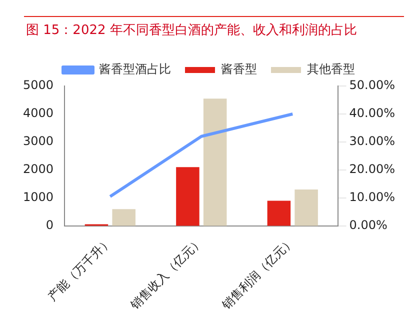 This screenshot has height=320, width=408. Describe the element at coordinates (368, 225) in the screenshot. I see `y2-tick-label: 0.00%` at that location.